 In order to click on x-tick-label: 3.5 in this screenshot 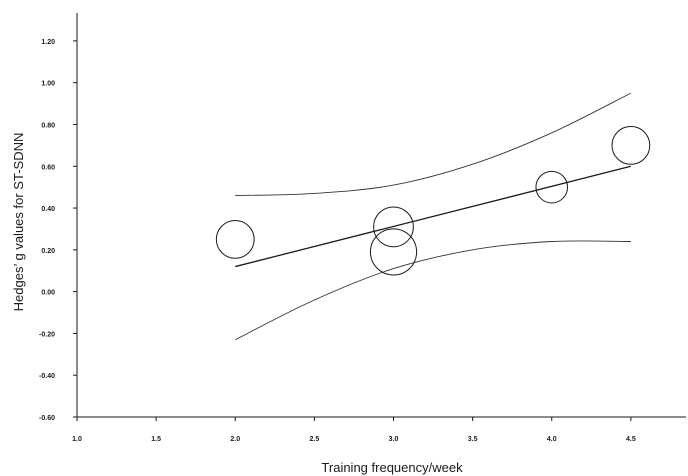, I will do `click(473, 439)`.